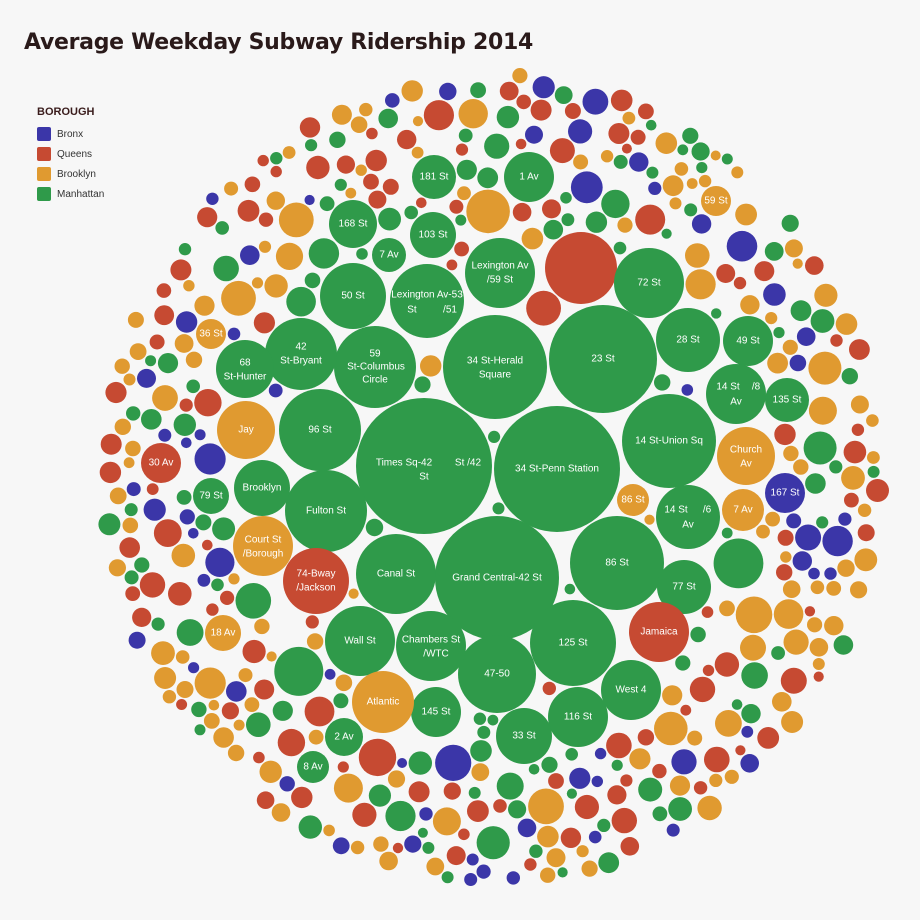 The image size is (920, 920). I want to click on station-label: 86 St, so click(633, 500).